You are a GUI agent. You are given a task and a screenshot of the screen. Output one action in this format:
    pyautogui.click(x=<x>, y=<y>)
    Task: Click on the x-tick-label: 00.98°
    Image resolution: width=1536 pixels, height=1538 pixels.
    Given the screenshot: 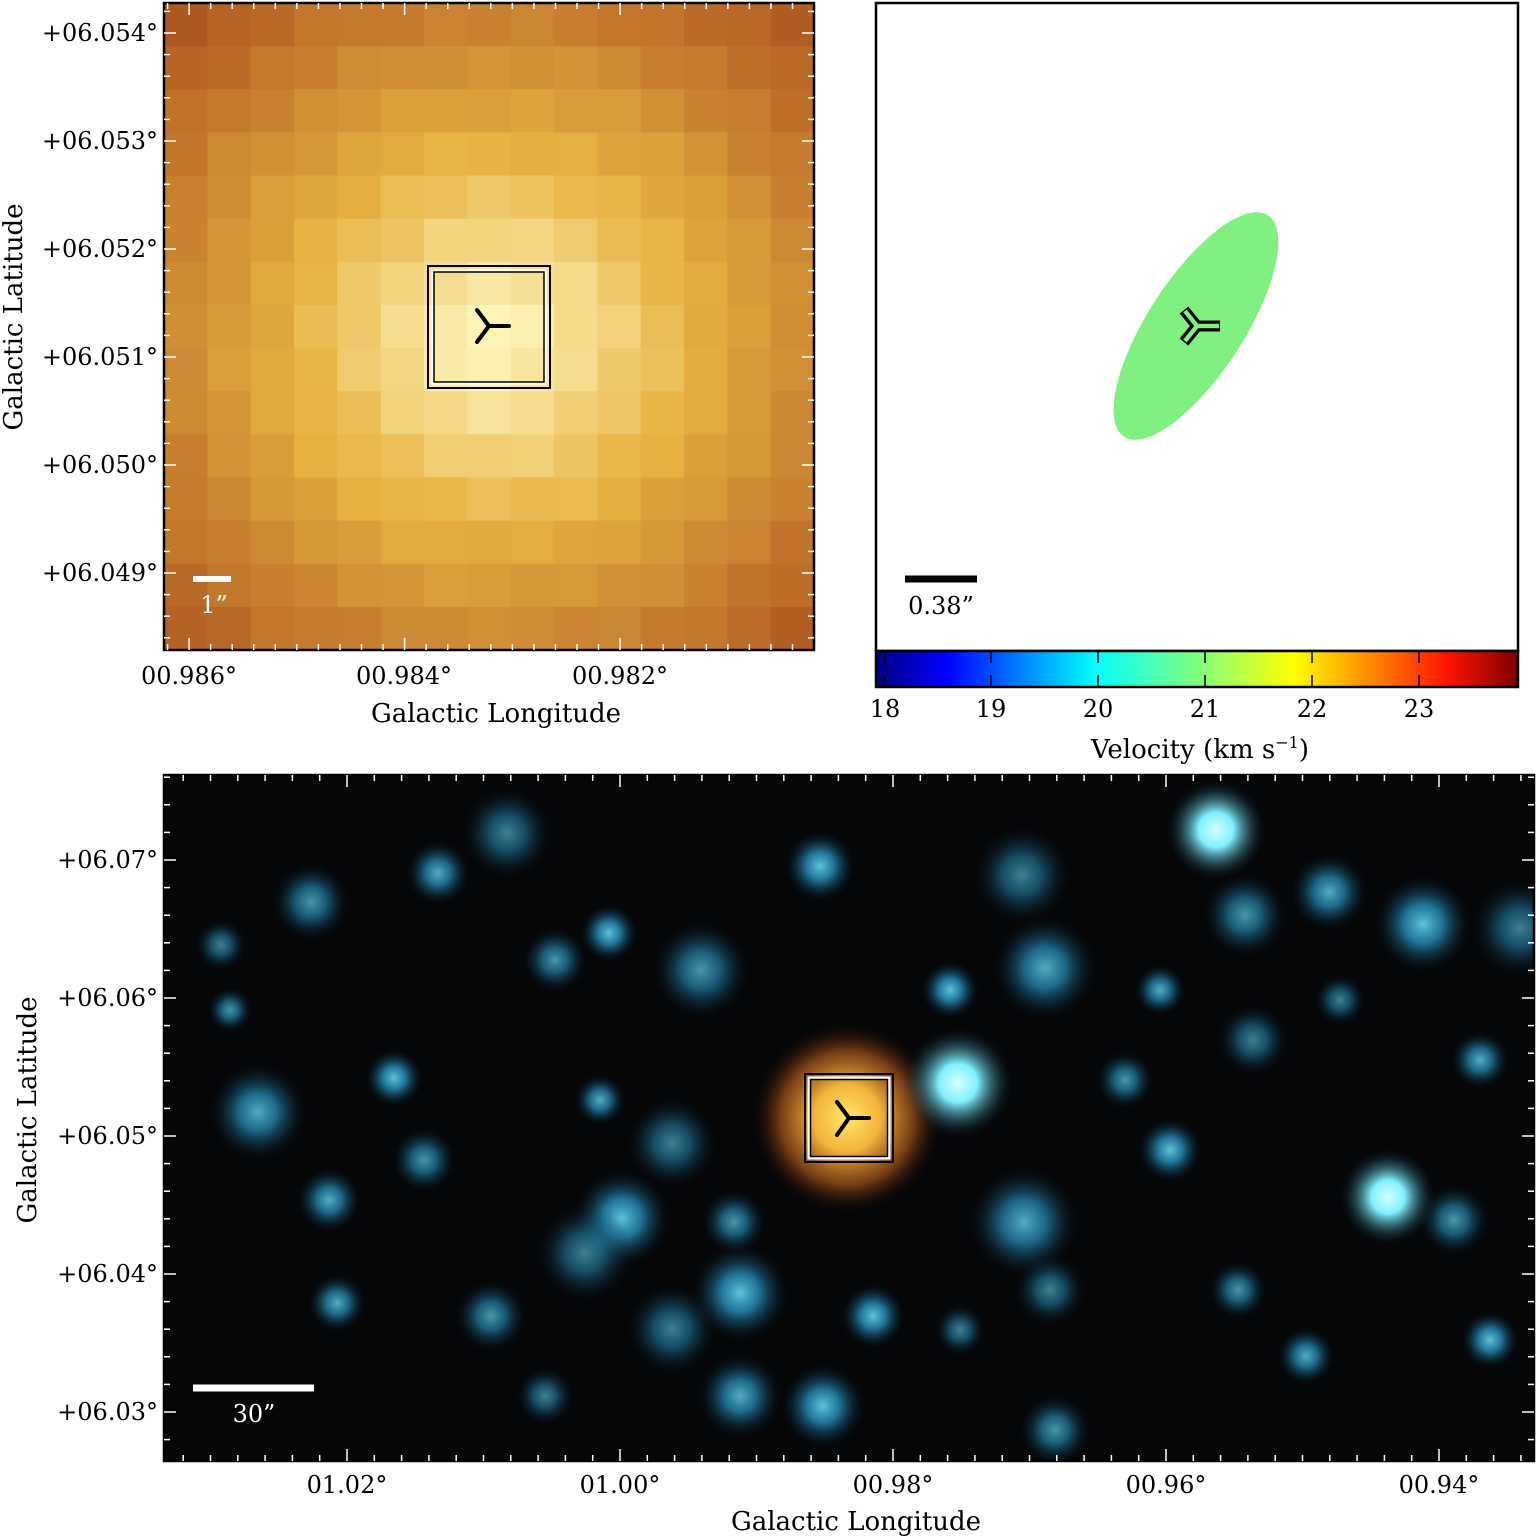 What is the action you would take?
    pyautogui.click(x=893, y=1485)
    